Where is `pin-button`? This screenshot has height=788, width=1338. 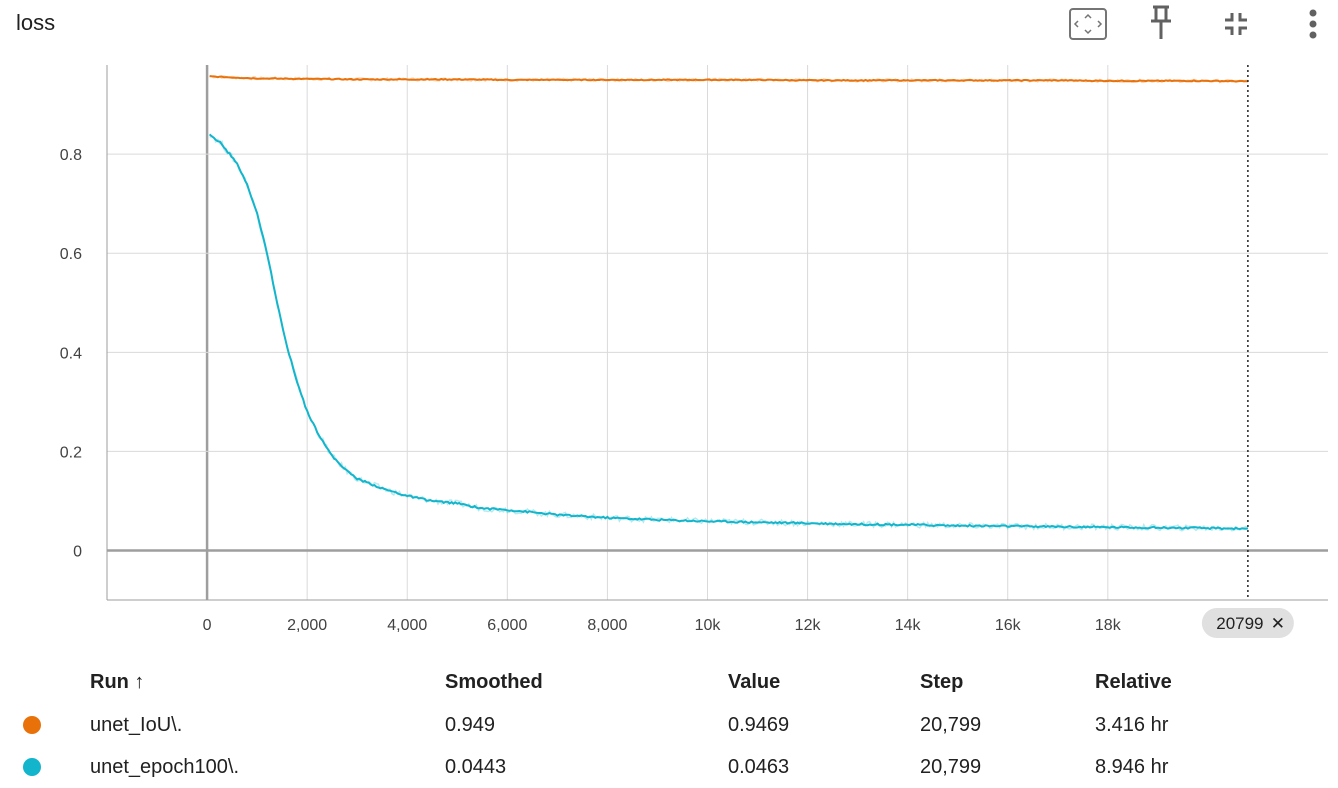
pin-button is located at coordinates (1161, 24).